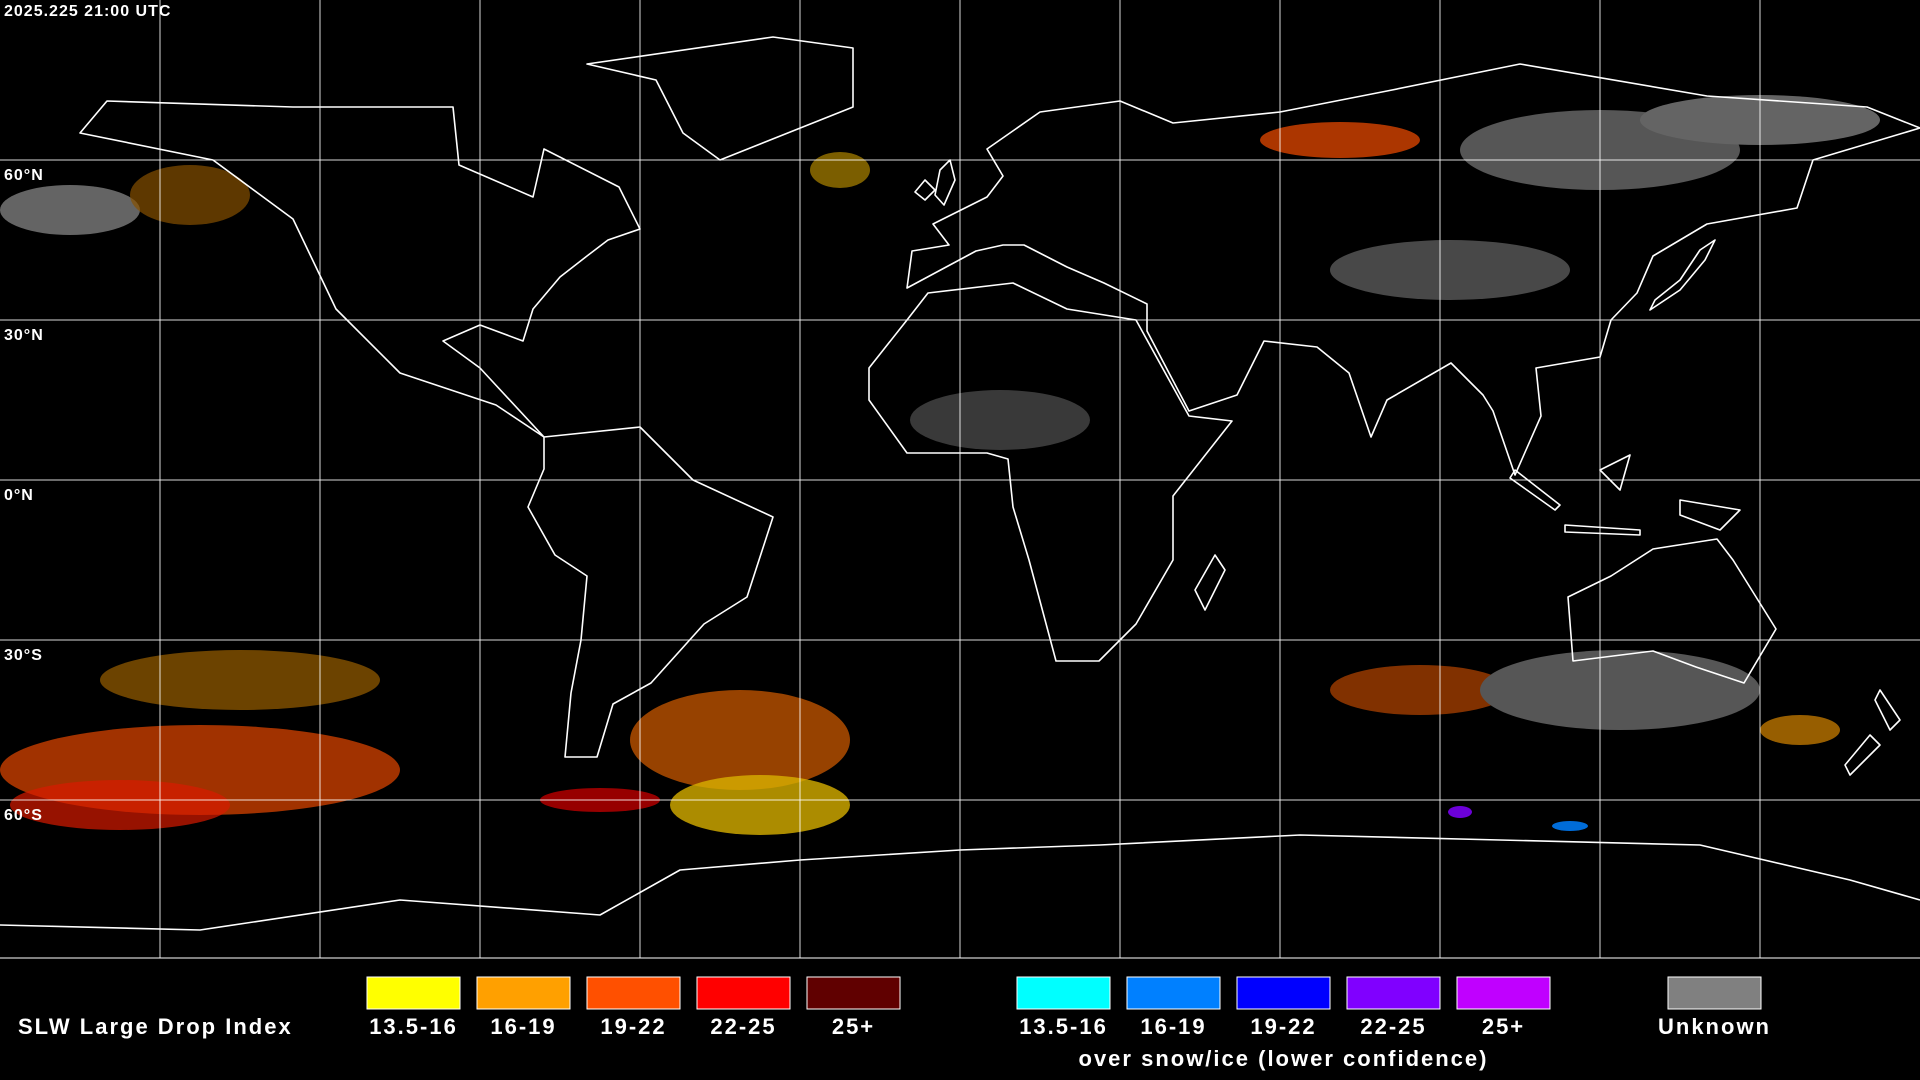  Describe the element at coordinates (935, 182) in the screenshot. I see `british-isles` at that location.